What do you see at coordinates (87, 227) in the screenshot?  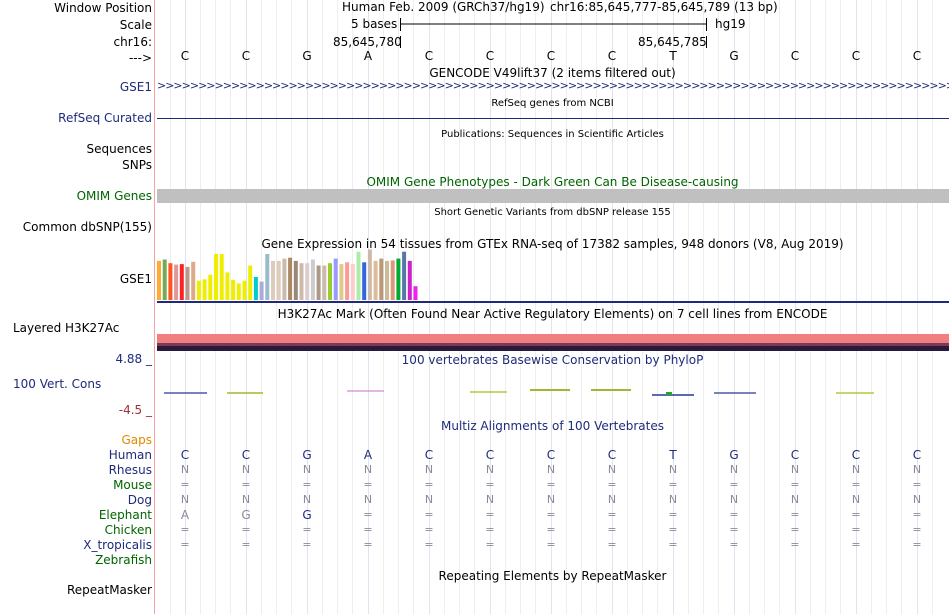 I see `dbsnp-track-label: Common dbSNP(155)` at bounding box center [87, 227].